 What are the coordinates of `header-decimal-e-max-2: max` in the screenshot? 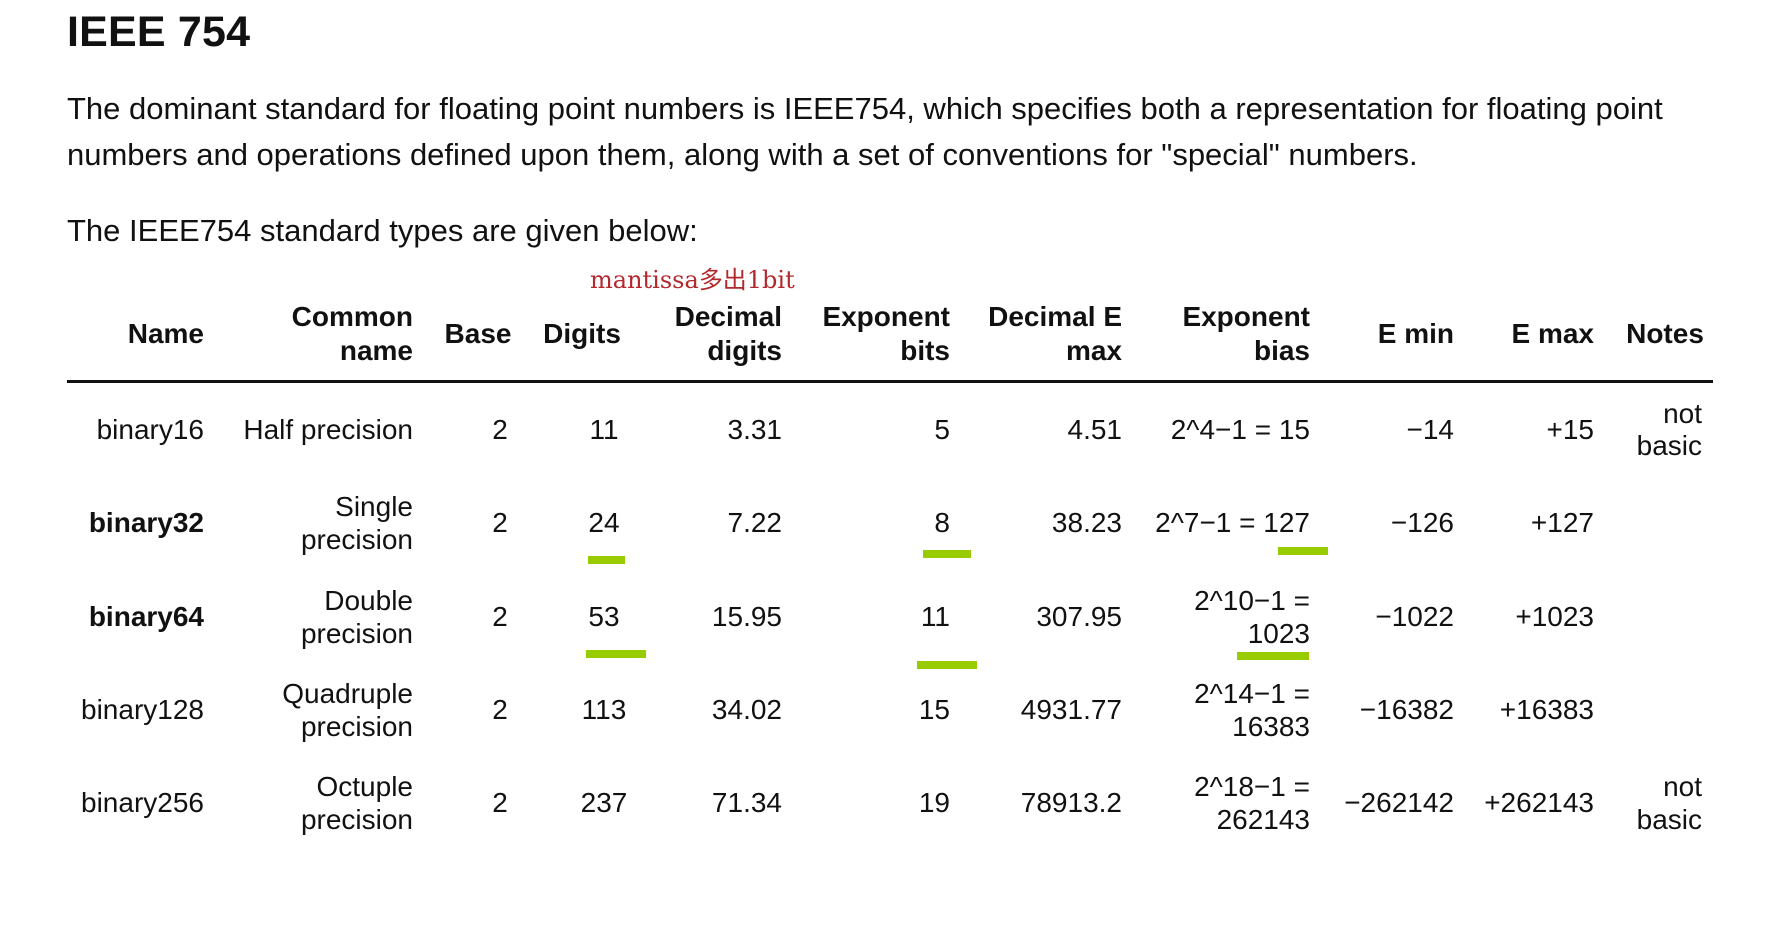 It's located at (1093, 350).